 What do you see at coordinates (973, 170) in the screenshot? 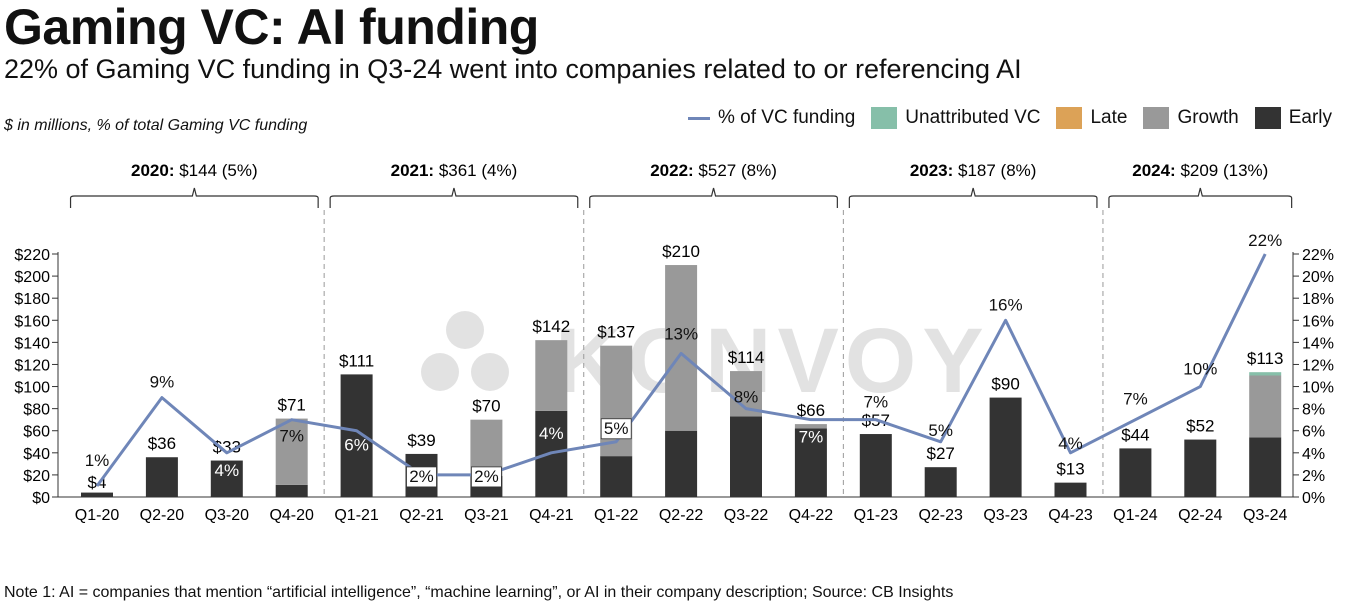
I see `year-label: 2023: $187 (8%)` at bounding box center [973, 170].